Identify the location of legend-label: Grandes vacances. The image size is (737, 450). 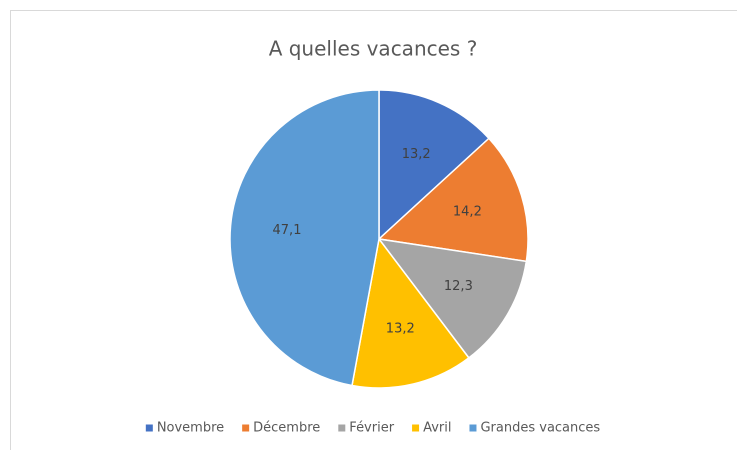
(540, 428).